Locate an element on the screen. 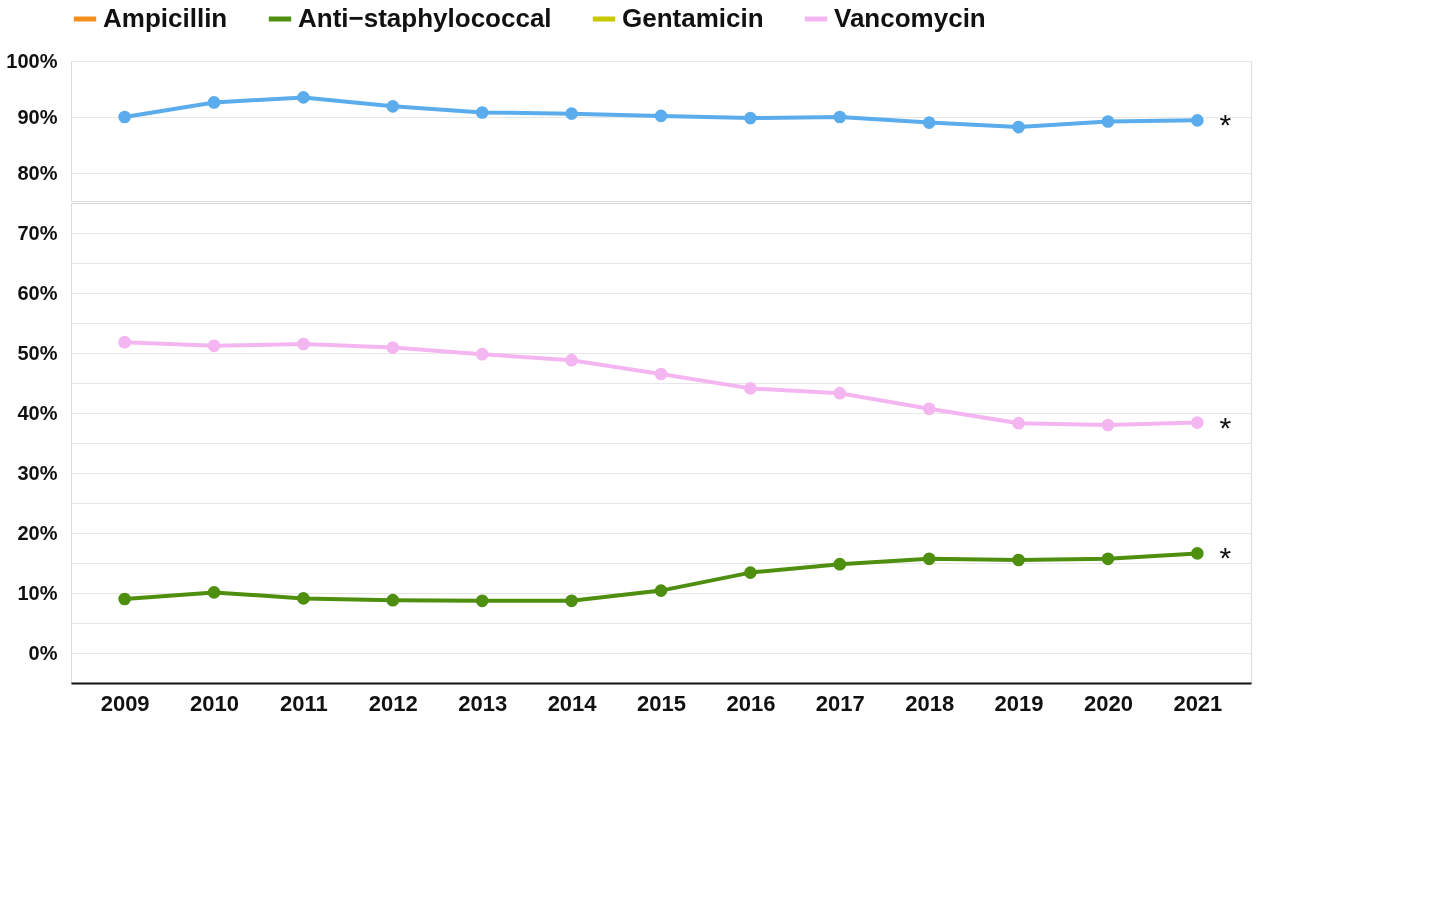 This screenshot has height=897, width=1441. x-tick-label: 2020 is located at coordinates (1108, 703).